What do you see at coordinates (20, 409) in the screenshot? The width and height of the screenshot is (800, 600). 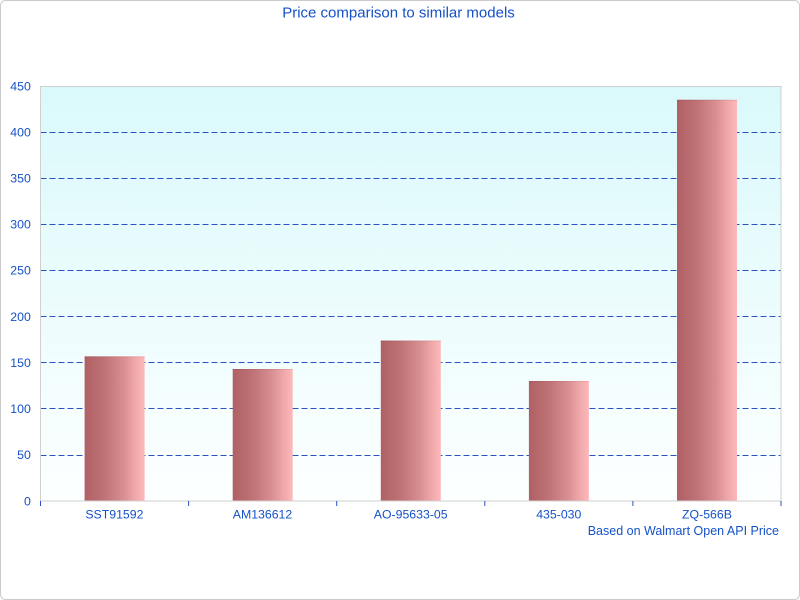 I see `svg-text: 100` at bounding box center [20, 409].